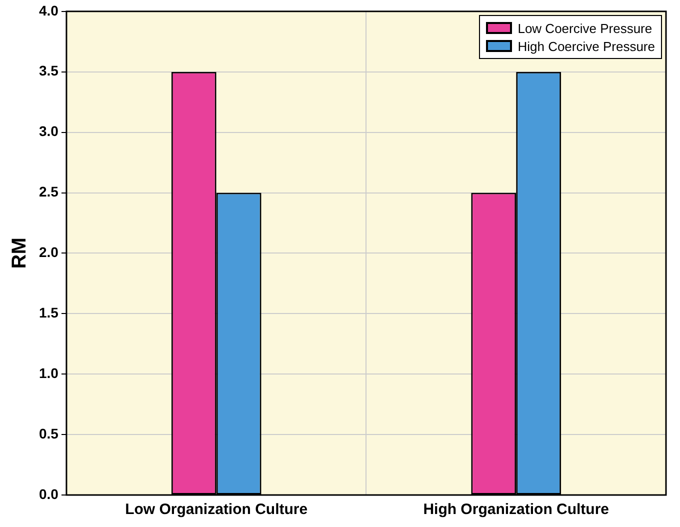 This screenshot has height=527, width=680. What do you see at coordinates (516, 509) in the screenshot?
I see `x-tick-label: High Organization Culture` at bounding box center [516, 509].